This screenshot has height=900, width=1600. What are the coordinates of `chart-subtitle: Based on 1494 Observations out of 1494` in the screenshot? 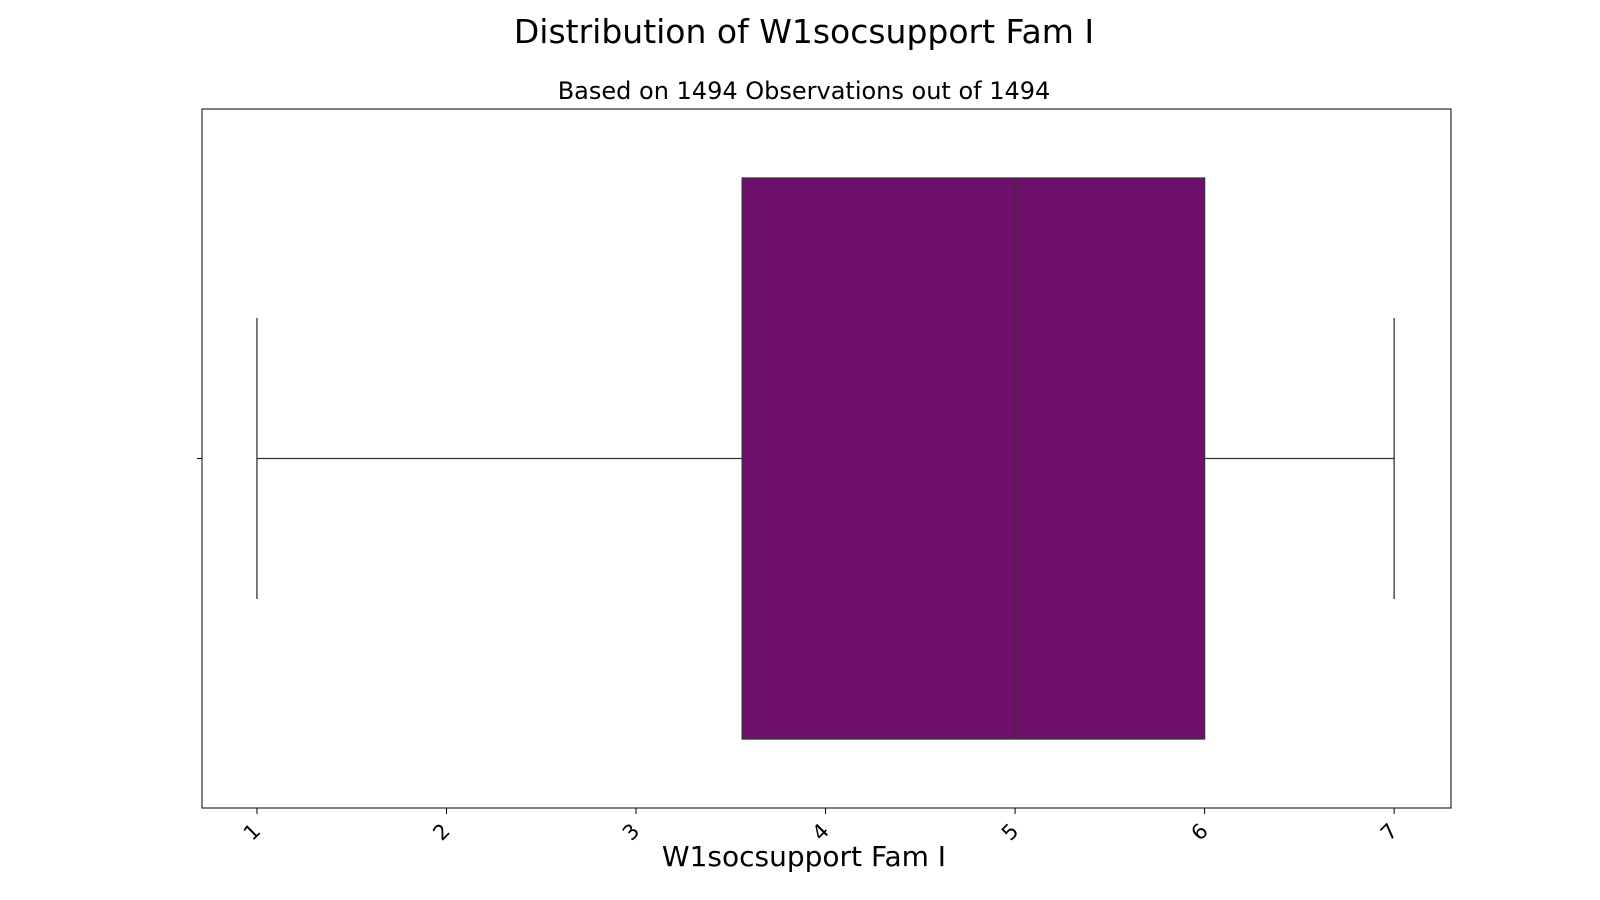 It's located at (804, 91).